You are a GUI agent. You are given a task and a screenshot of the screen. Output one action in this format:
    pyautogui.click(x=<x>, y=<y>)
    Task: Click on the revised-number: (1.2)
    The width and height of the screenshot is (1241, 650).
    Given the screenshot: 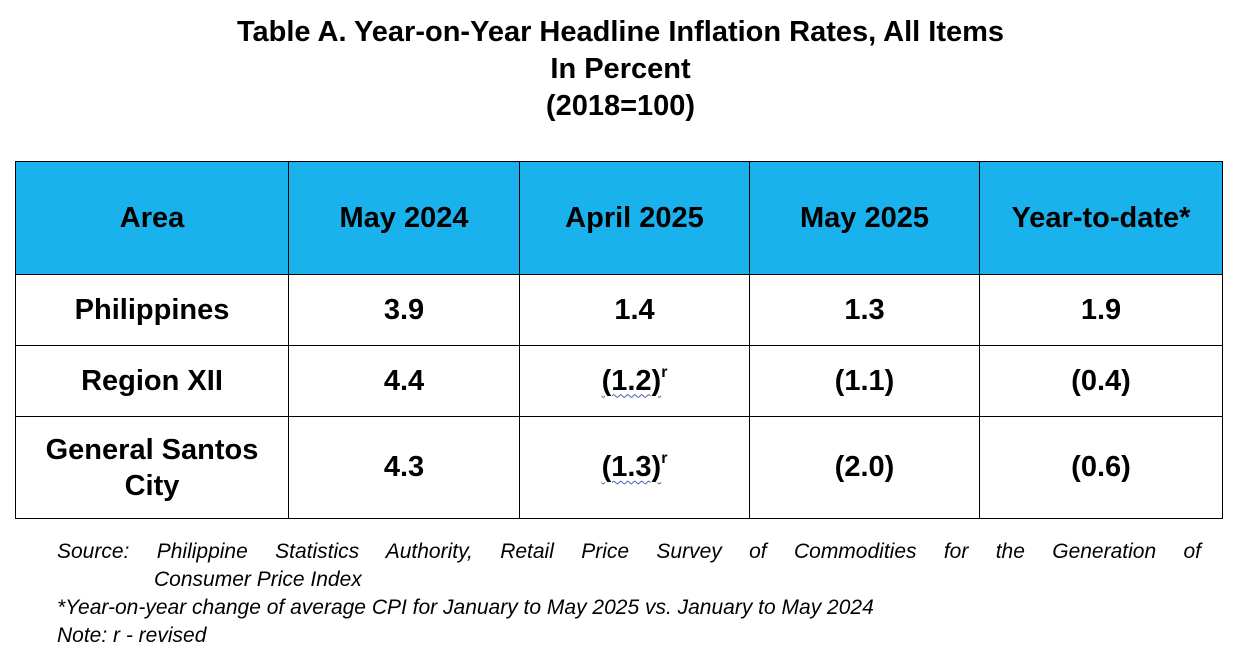 What is the action you would take?
    pyautogui.click(x=631, y=380)
    